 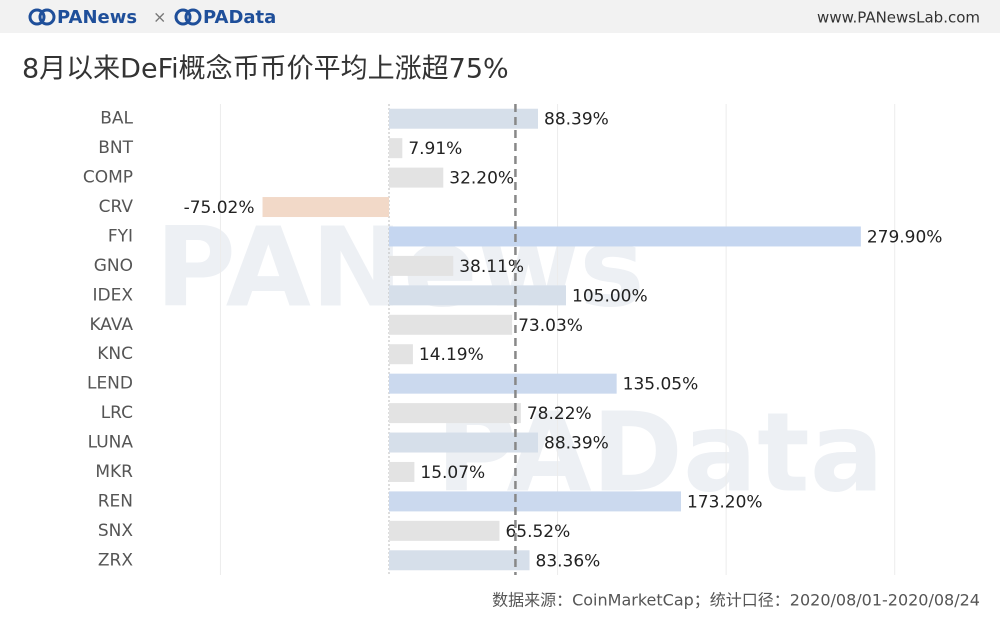 What do you see at coordinates (481, 179) in the screenshot?
I see `data-label: 32.20%` at bounding box center [481, 179].